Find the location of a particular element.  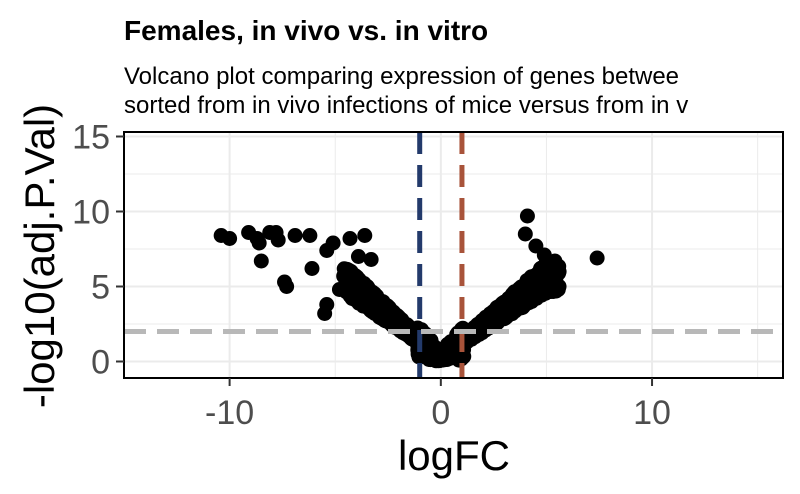

chart-title: Females, in vivo vs. in vitro is located at coordinates (306, 30).